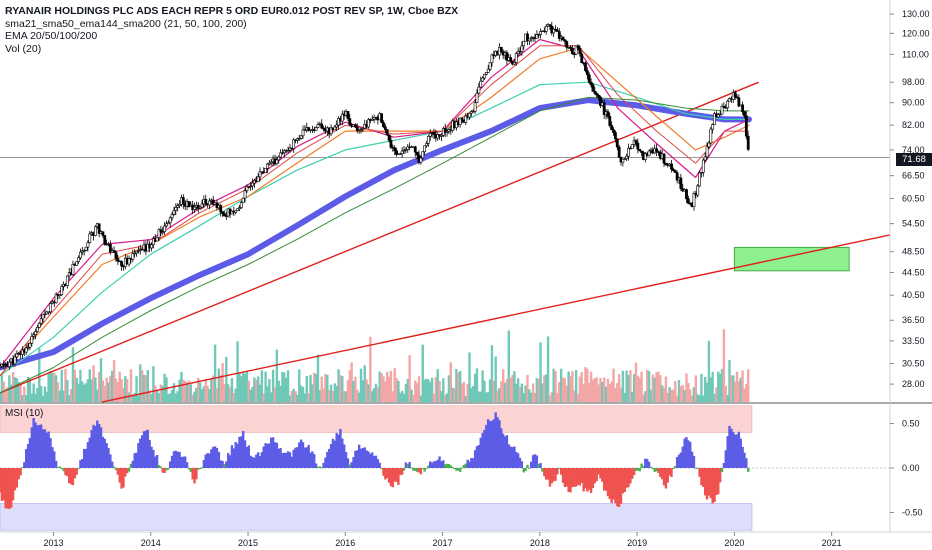 Image resolution: width=932 pixels, height=550 pixels. What do you see at coordinates (832, 543) in the screenshot?
I see `time-tick-label: 2021` at bounding box center [832, 543].